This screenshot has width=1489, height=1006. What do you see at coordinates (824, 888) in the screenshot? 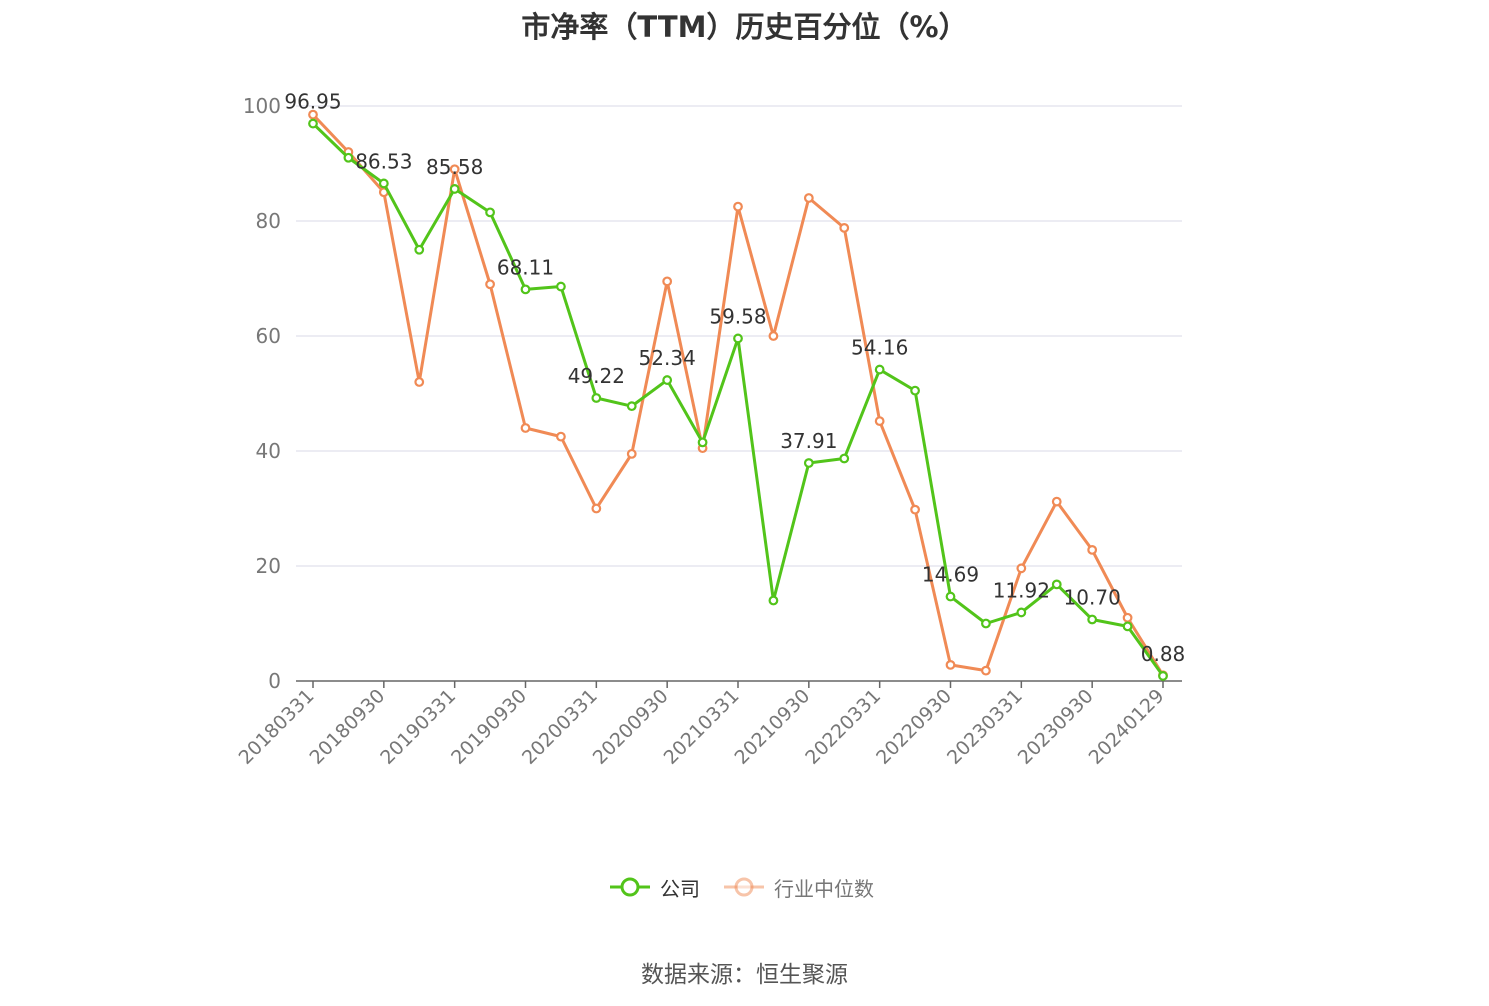
I see `legend-label-industry: 行业中位数` at bounding box center [824, 888].